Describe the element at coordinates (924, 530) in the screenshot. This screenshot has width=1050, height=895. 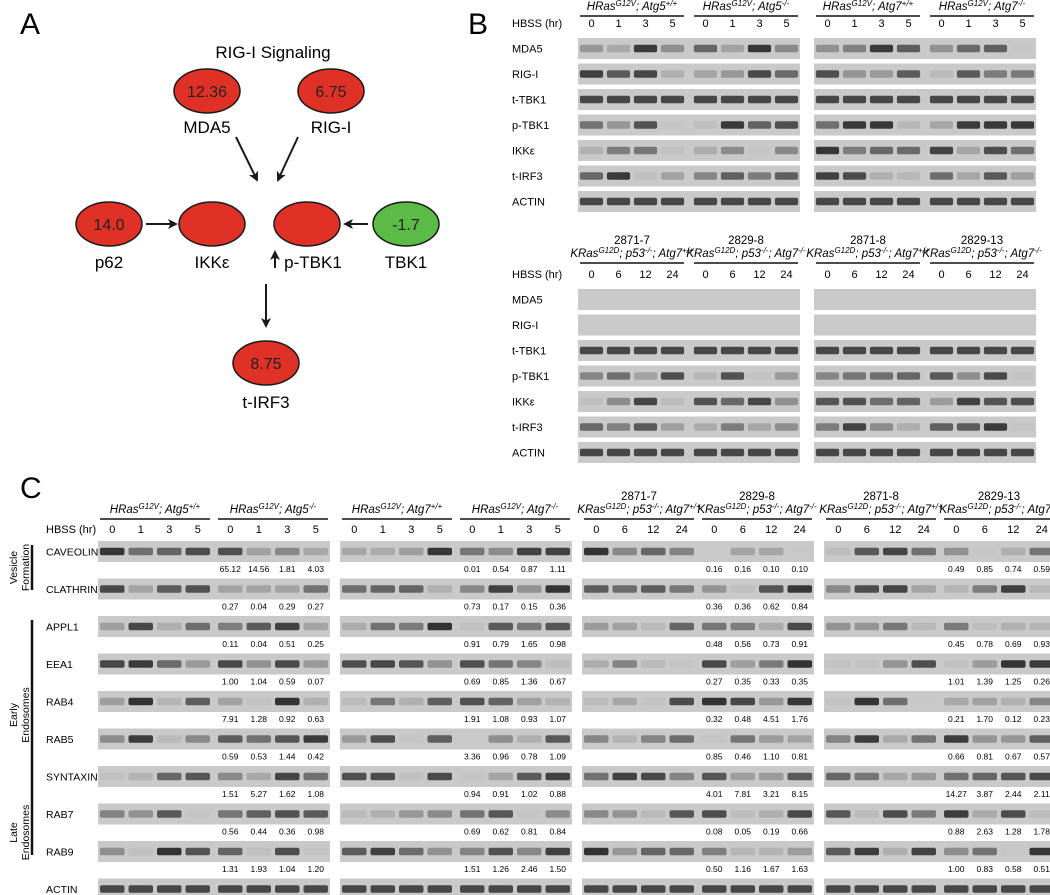
I see `time-point: 24` at that location.